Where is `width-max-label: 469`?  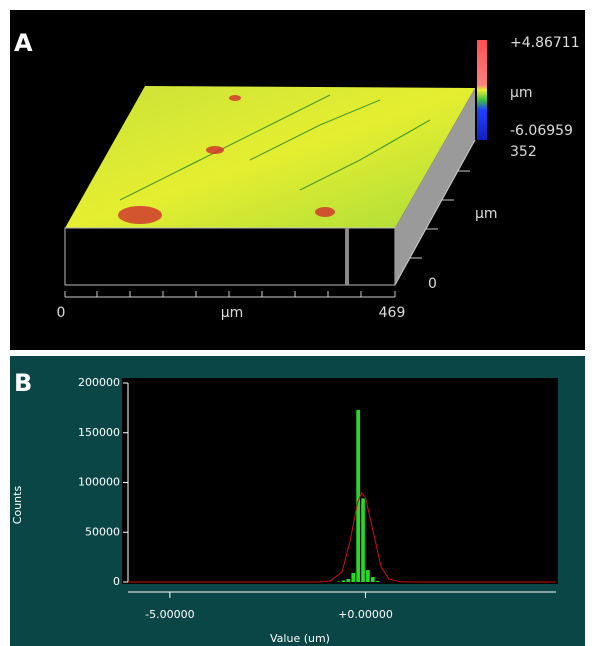
width-max-label: 469 is located at coordinates (392, 313).